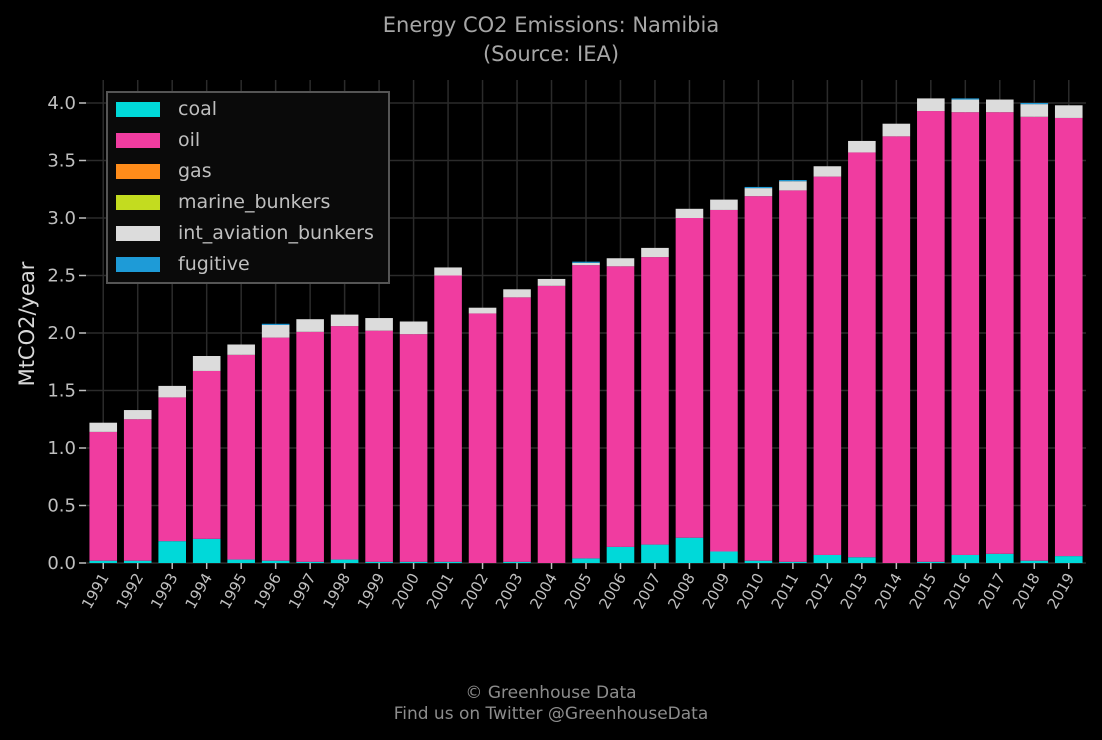 This screenshot has width=1102, height=740. I want to click on bar-int_aviation_bunkers-2013, so click(862, 146).